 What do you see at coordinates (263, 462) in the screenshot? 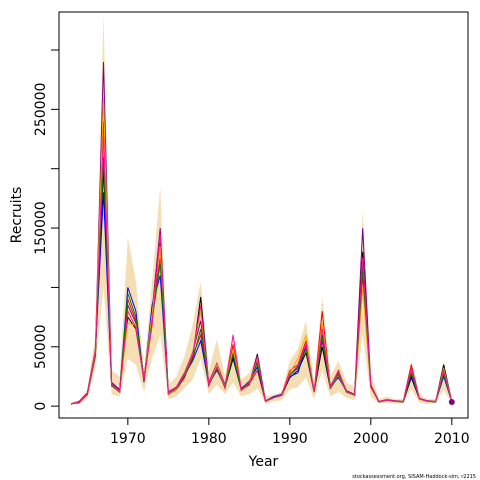
I see `x-axis-title: Year` at bounding box center [263, 462].